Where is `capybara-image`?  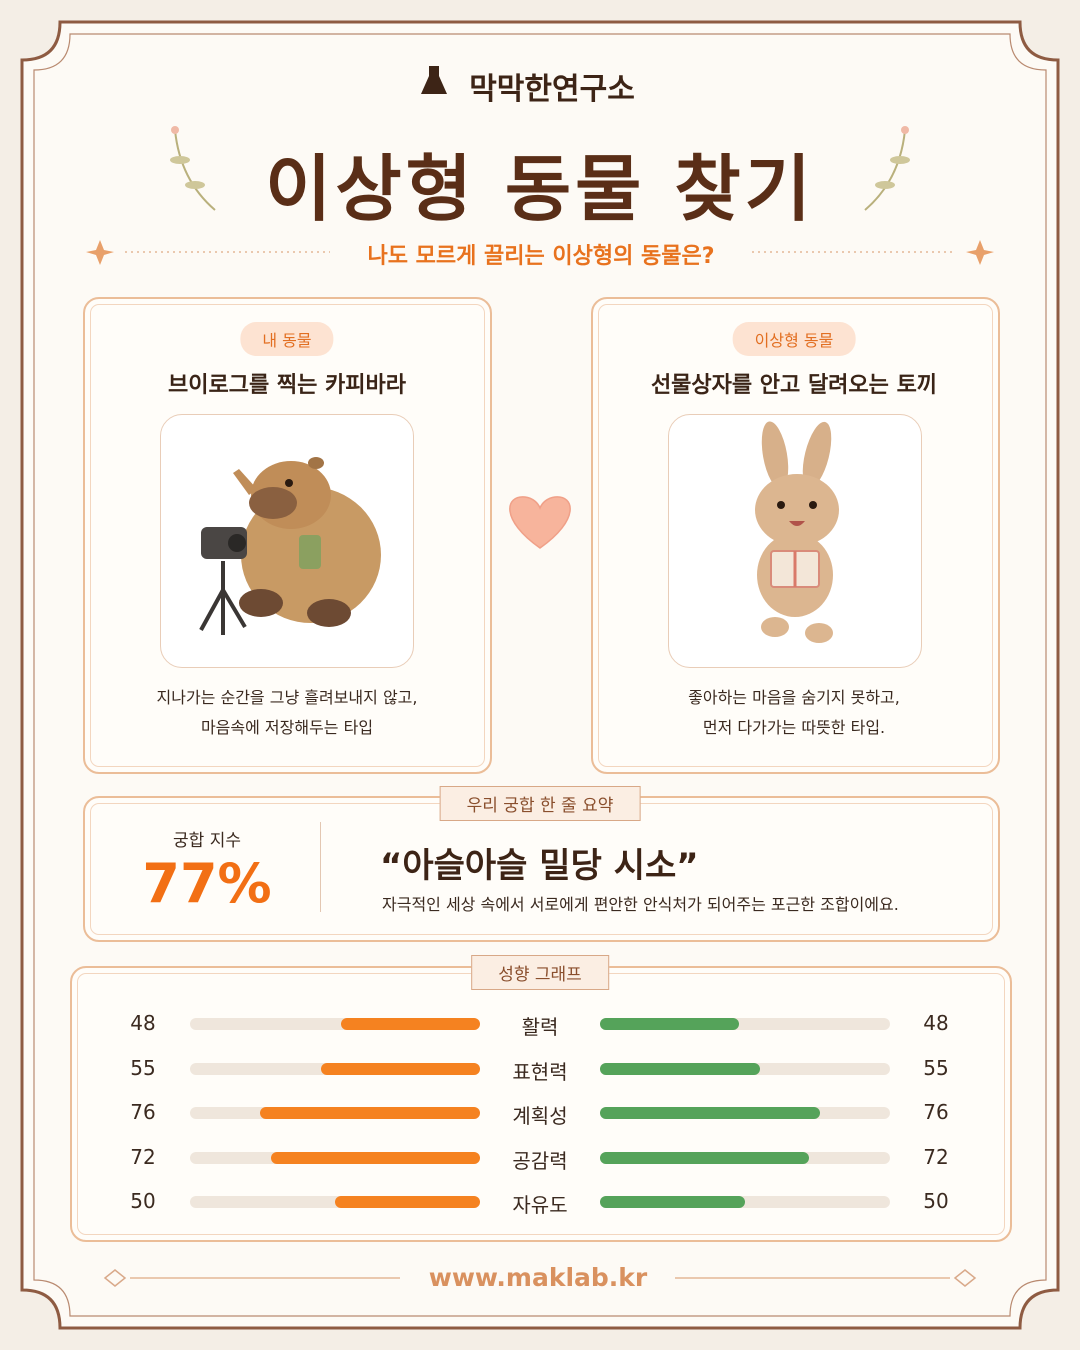 capybara-image is located at coordinates (287, 541).